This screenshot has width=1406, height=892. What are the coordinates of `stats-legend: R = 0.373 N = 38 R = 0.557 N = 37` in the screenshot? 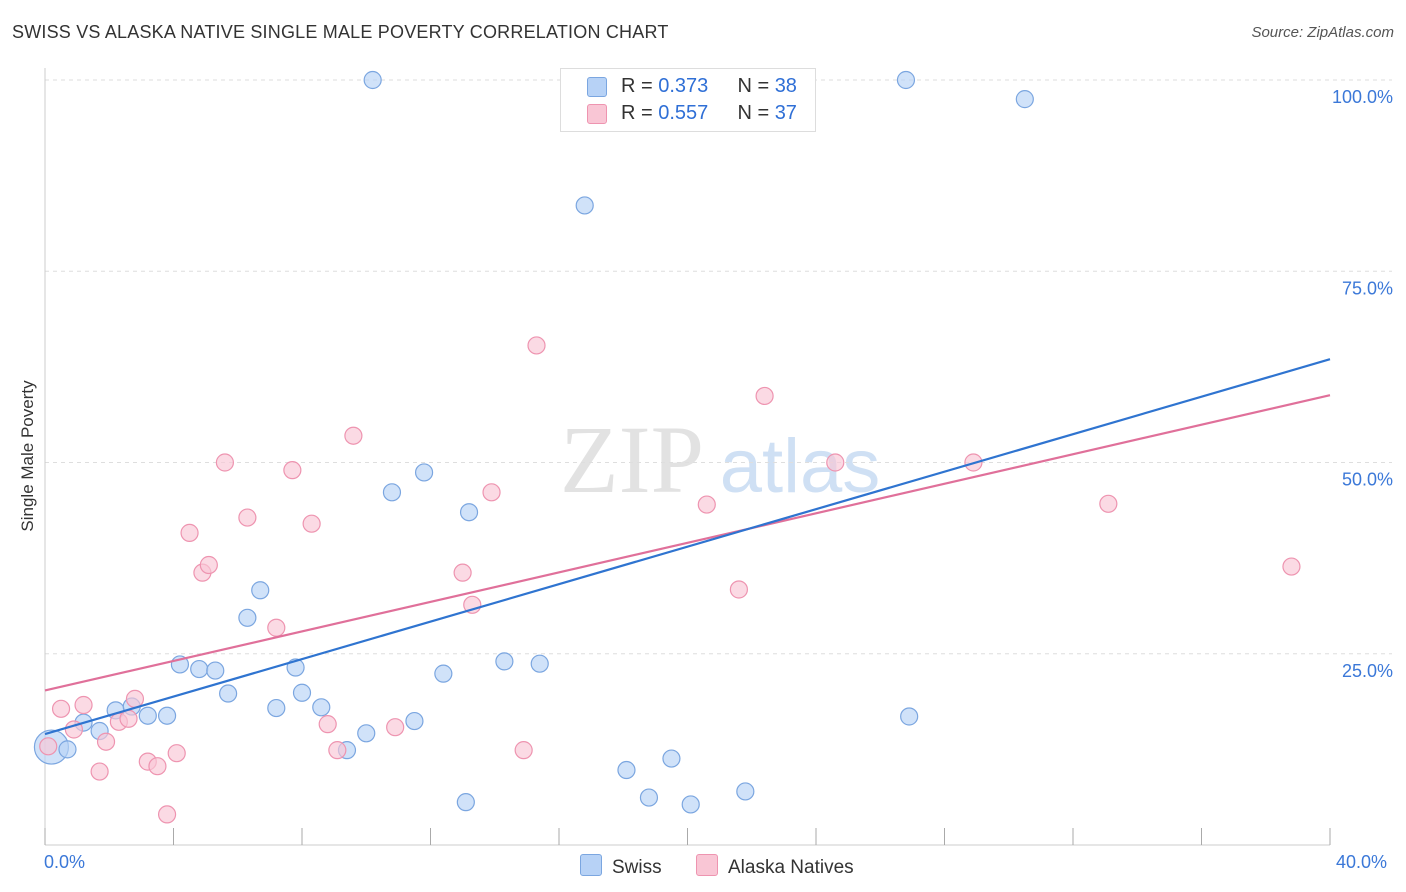 It's located at (688, 100).